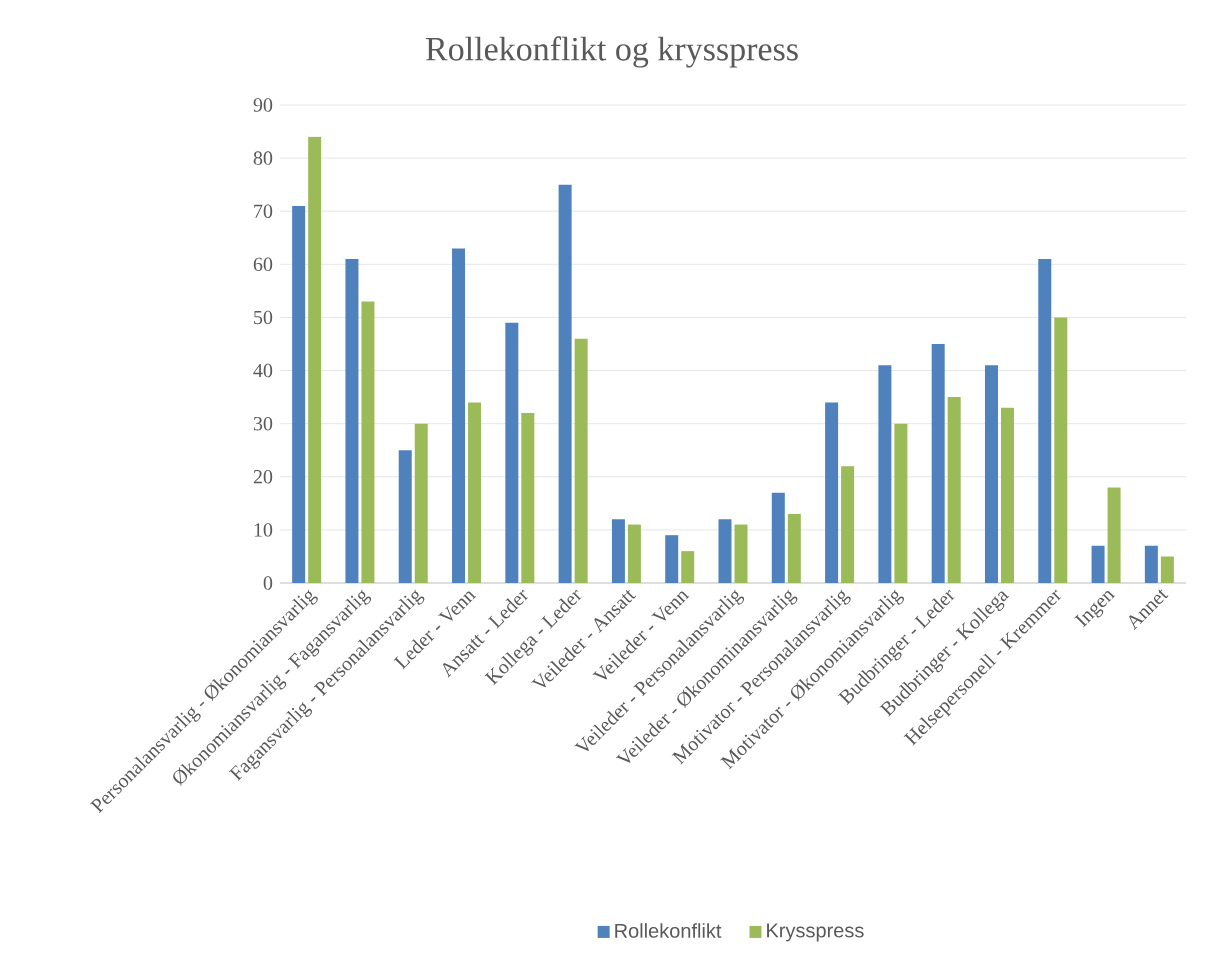 This screenshot has height=967, width=1213. Describe the element at coordinates (263, 158) in the screenshot. I see `y-tick-label: 80` at that location.